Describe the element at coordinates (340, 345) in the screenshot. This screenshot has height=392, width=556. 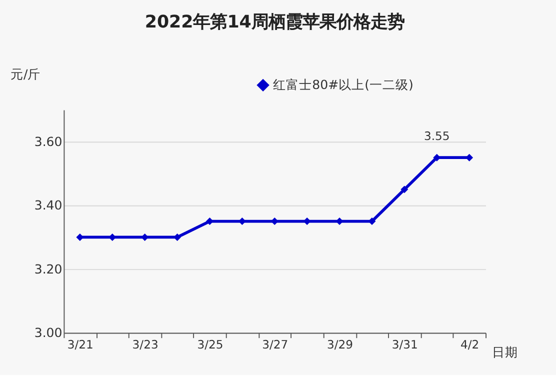
I see `x-tick-label: 3/29` at that location.